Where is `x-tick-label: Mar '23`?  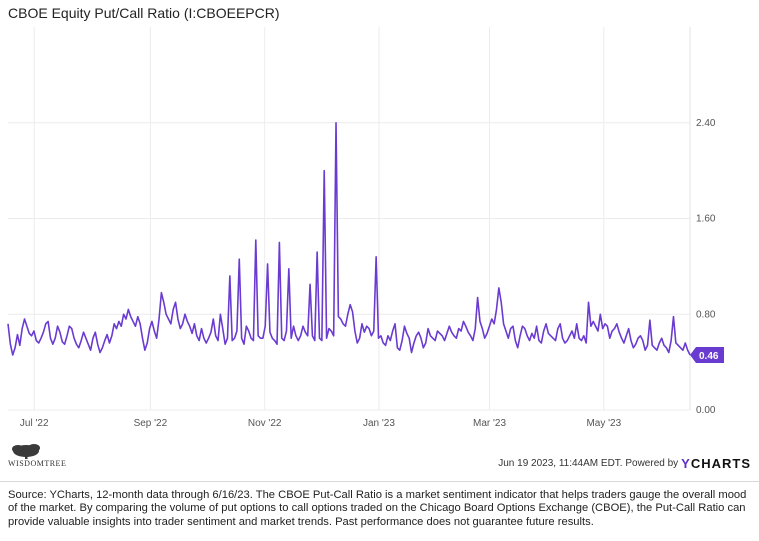 x-tick-label: Mar '23 is located at coordinates (489, 423).